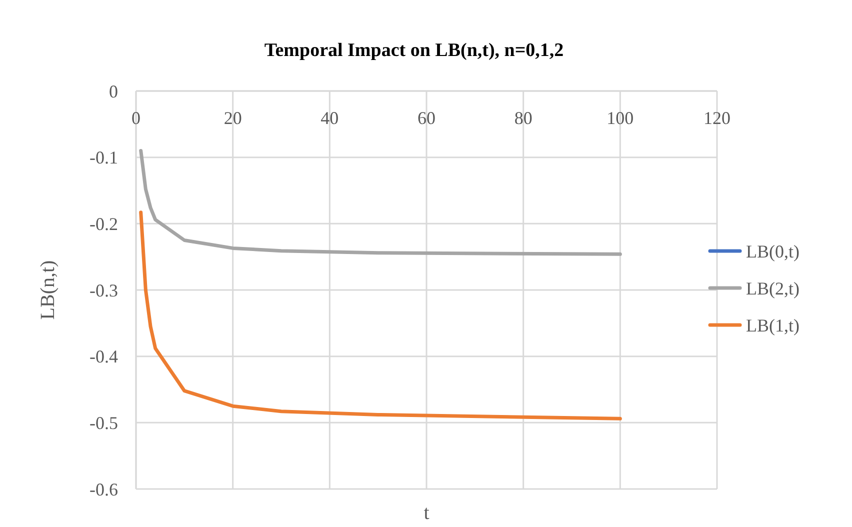  Describe the element at coordinates (620, 118) in the screenshot. I see `x-tick-label: 100` at that location.